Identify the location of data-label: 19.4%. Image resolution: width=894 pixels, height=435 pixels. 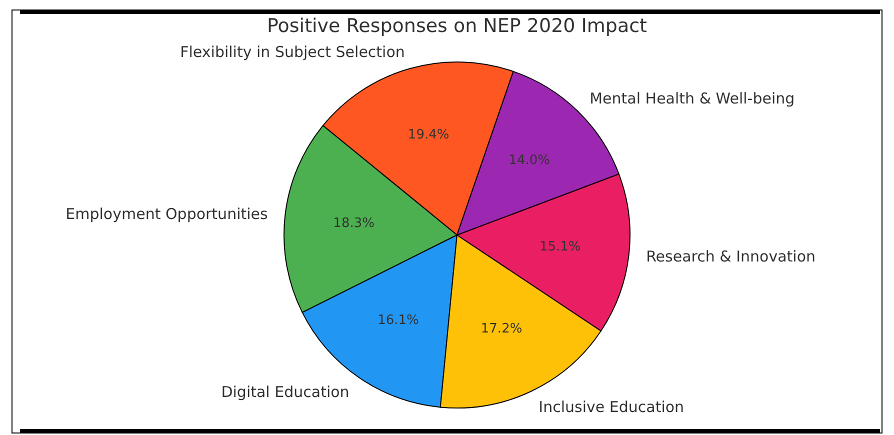
(429, 135).